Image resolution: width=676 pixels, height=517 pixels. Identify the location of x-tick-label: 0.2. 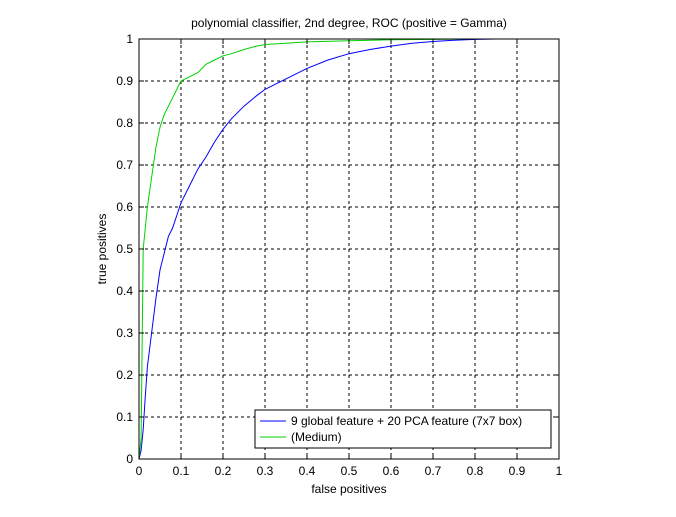
(223, 471).